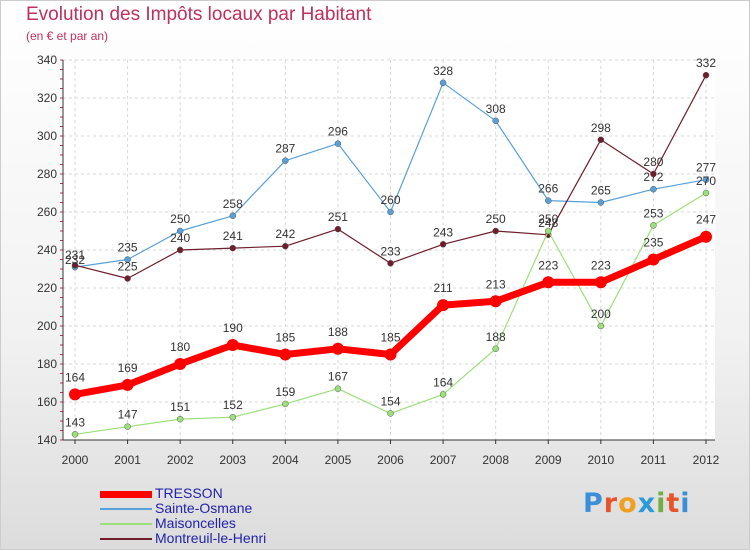 The image size is (750, 550). I want to click on data-label-tresson: 213, so click(496, 284).